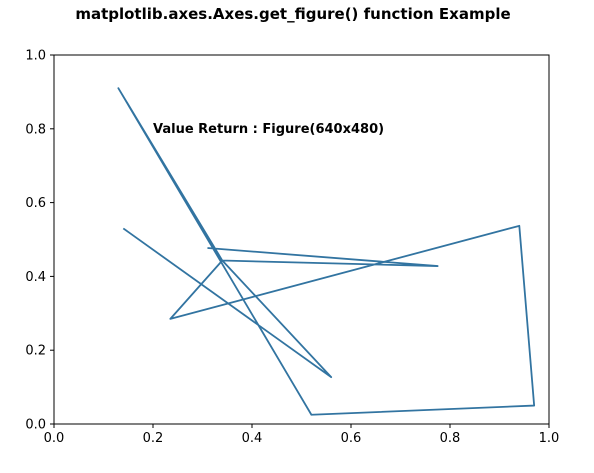 This screenshot has width=594, height=473. I want to click on y-tick-label: 0.6, so click(35, 203).